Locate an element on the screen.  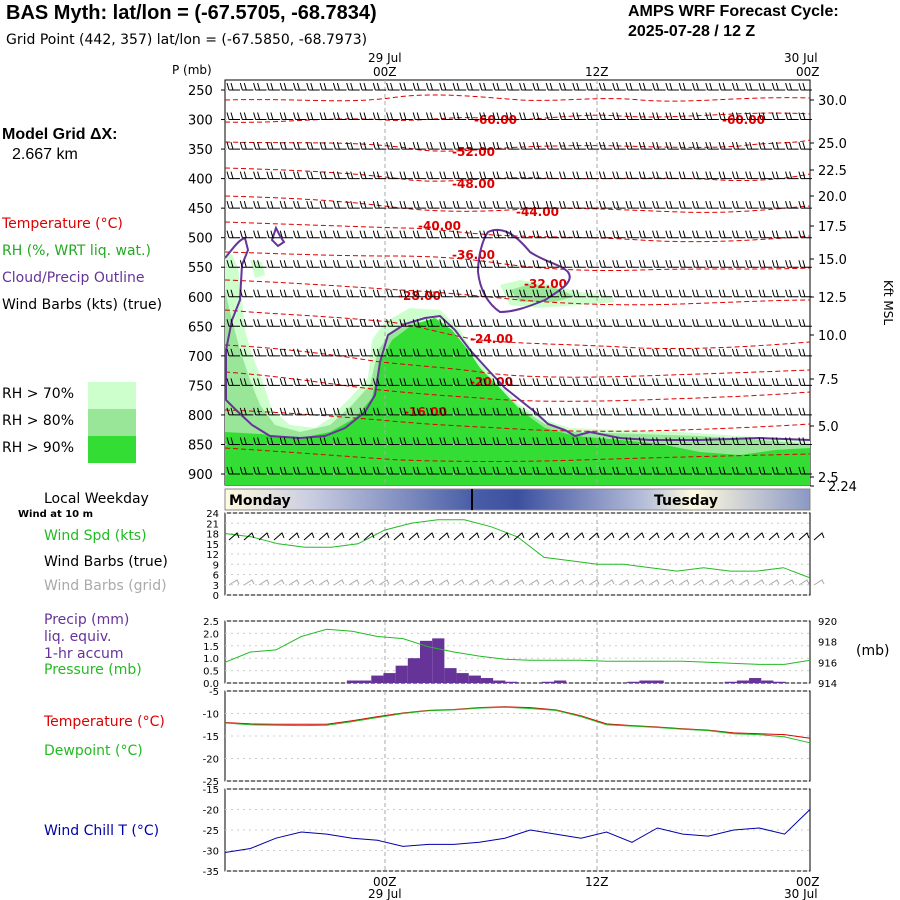
legend-temperature: Temperature (°C) is located at coordinates (62, 224).